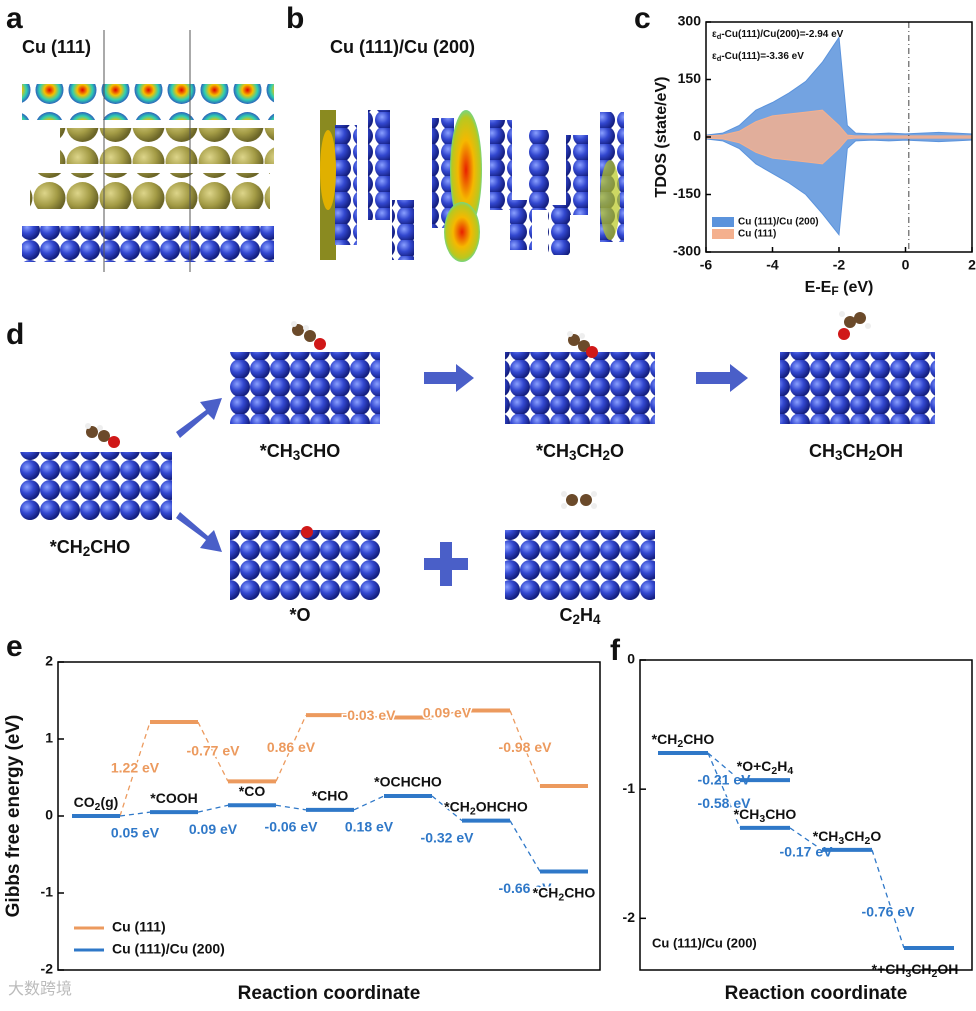  I want to click on species-label: *O, so click(299, 615).